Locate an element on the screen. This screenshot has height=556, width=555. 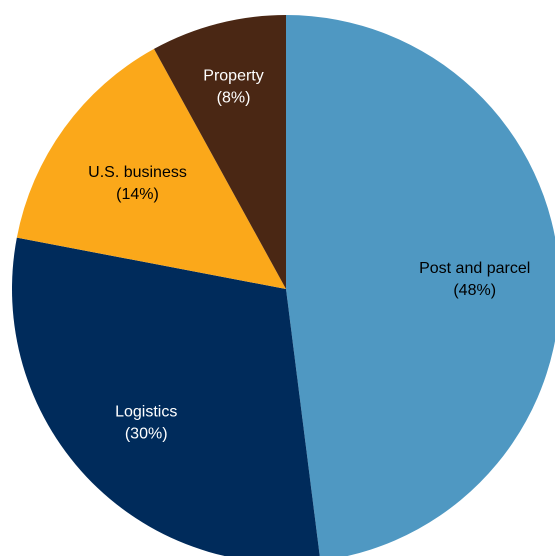
slice-name: U.S. business is located at coordinates (137, 172).